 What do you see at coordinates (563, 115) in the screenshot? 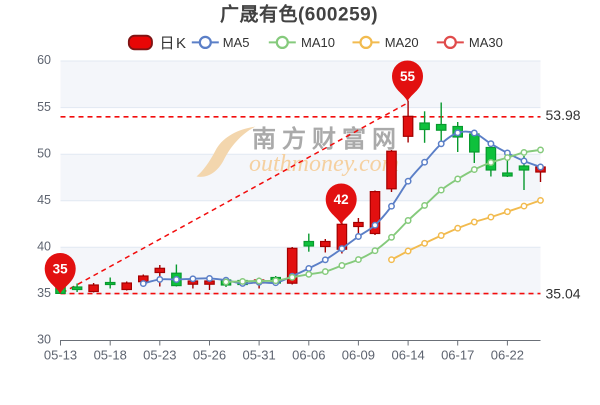
I see `svg-text: 53.98` at bounding box center [563, 115].